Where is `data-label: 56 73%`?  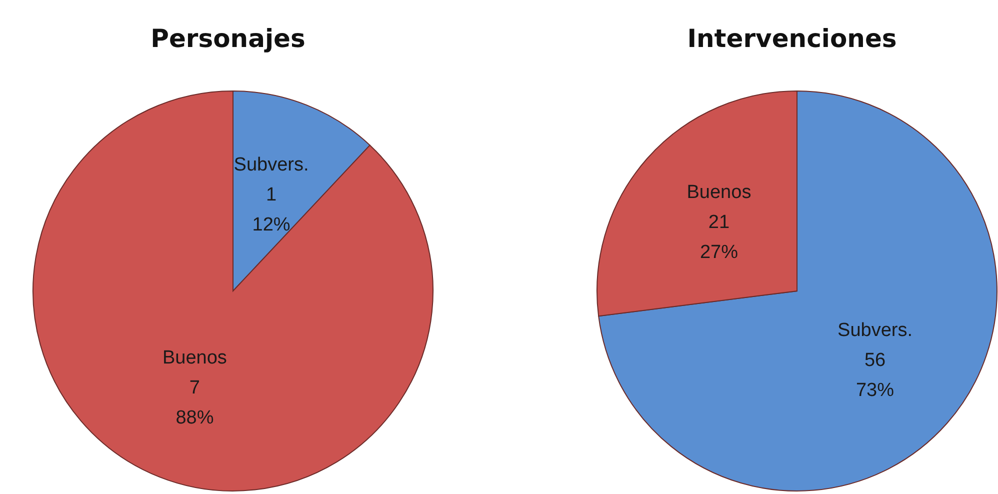
data-label: 56 73% is located at coordinates (875, 374).